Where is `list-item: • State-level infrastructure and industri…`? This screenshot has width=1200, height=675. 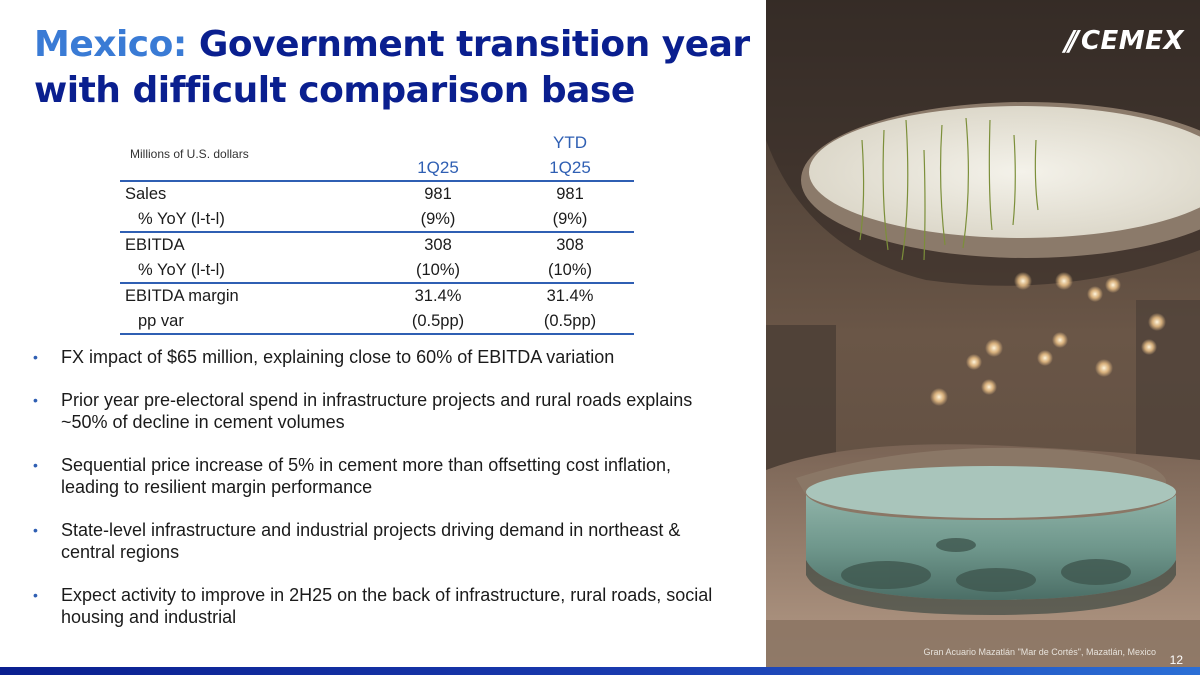 list-item: • State-level infrastructure and industri… is located at coordinates (375, 541).